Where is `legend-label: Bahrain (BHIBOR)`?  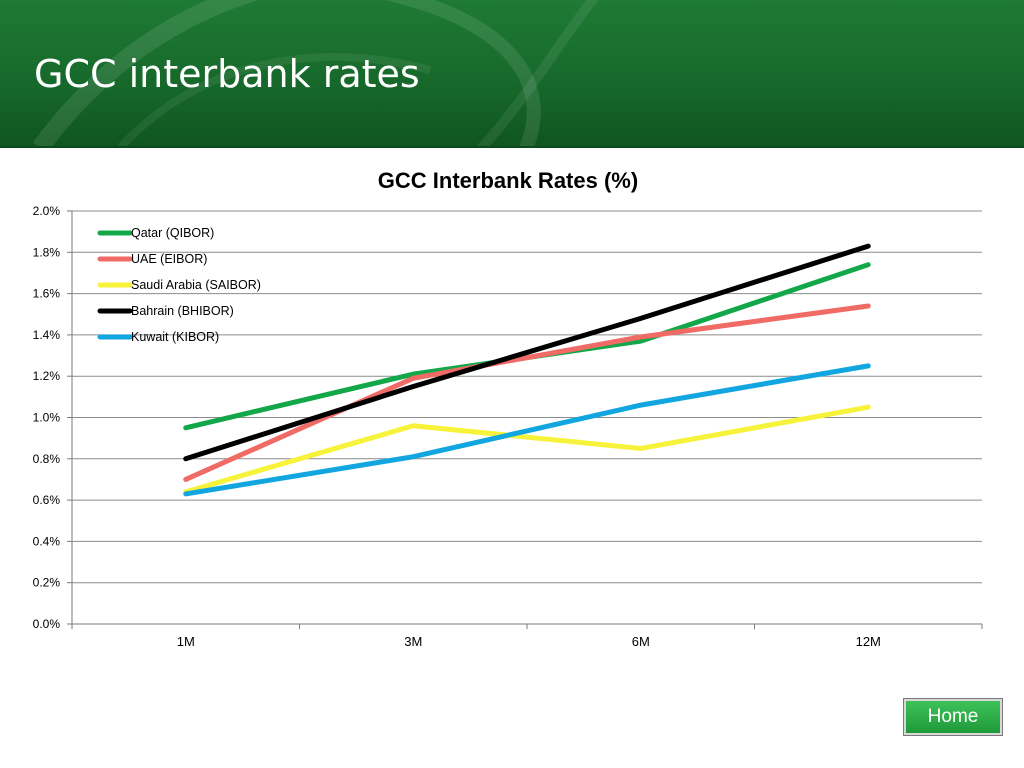 legend-label: Bahrain (BHIBOR) is located at coordinates (182, 311).